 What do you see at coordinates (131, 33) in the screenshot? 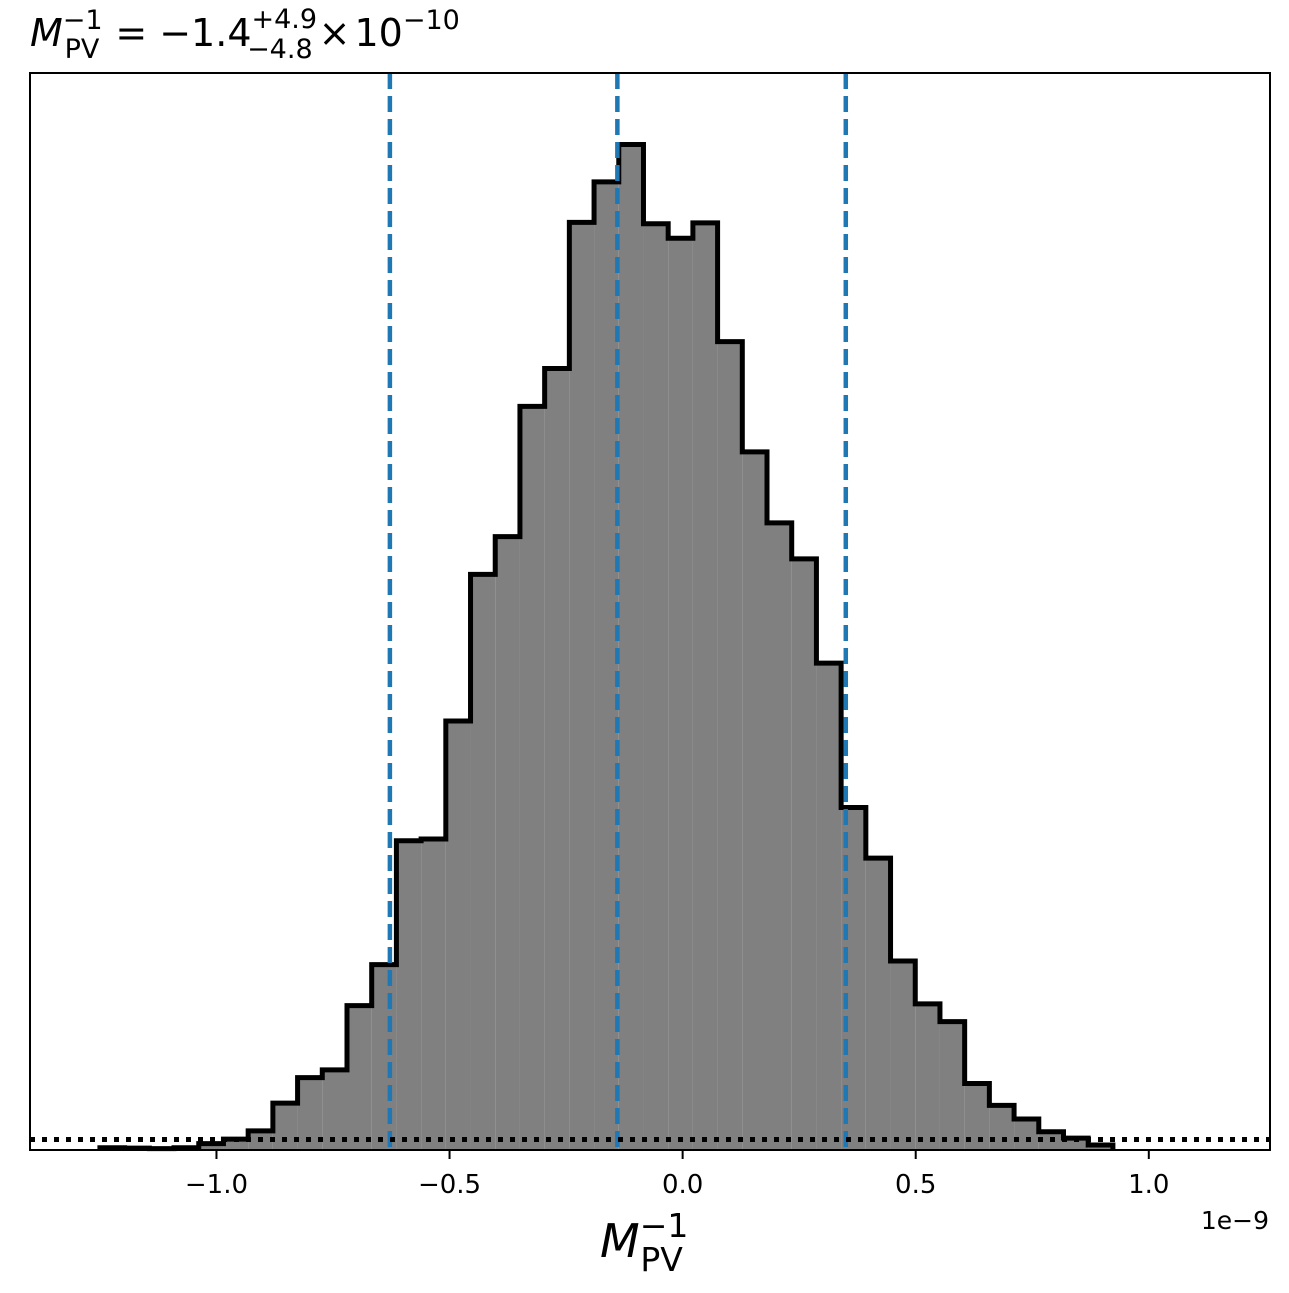
I see `title-equals: =` at bounding box center [131, 33].